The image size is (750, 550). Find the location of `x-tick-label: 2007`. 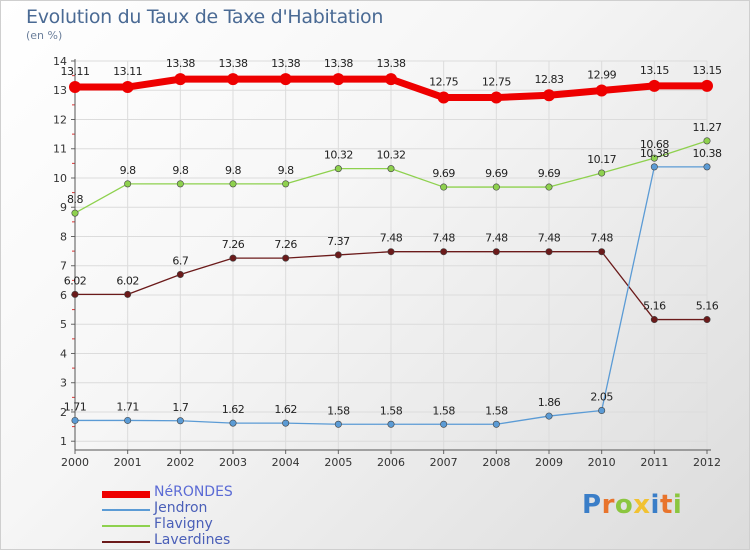

x-tick-label: 2007 is located at coordinates (444, 462).